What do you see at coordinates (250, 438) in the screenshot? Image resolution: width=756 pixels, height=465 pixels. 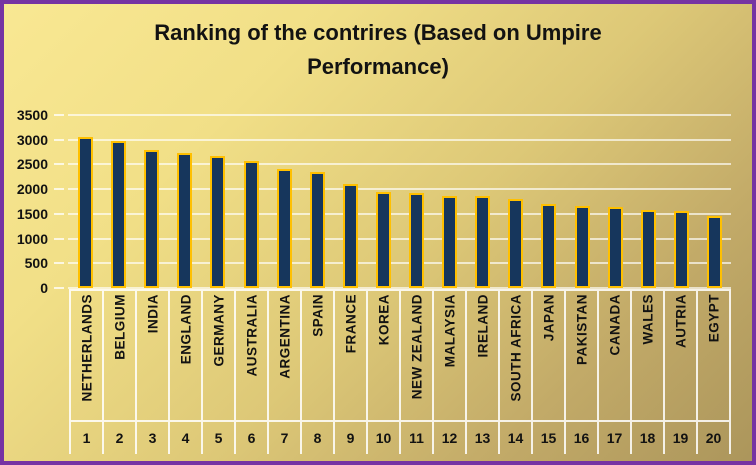 I see `rank-label: 6` at bounding box center [250, 438].